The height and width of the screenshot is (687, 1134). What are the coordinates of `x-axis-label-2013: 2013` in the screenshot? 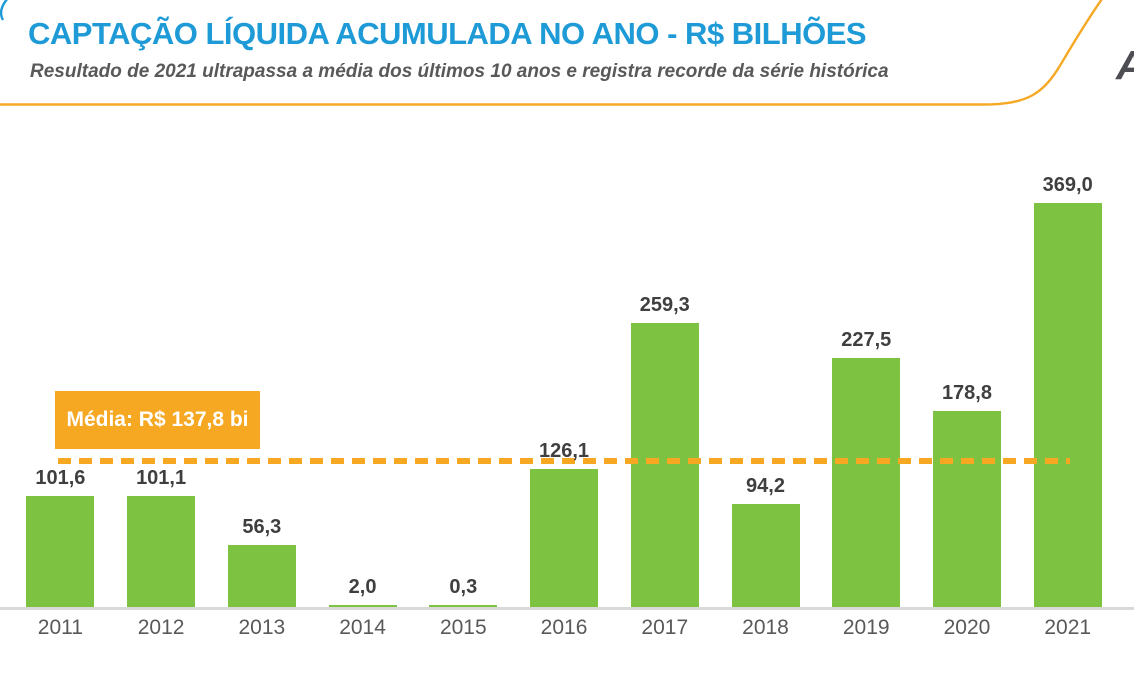 It's located at (262, 627).